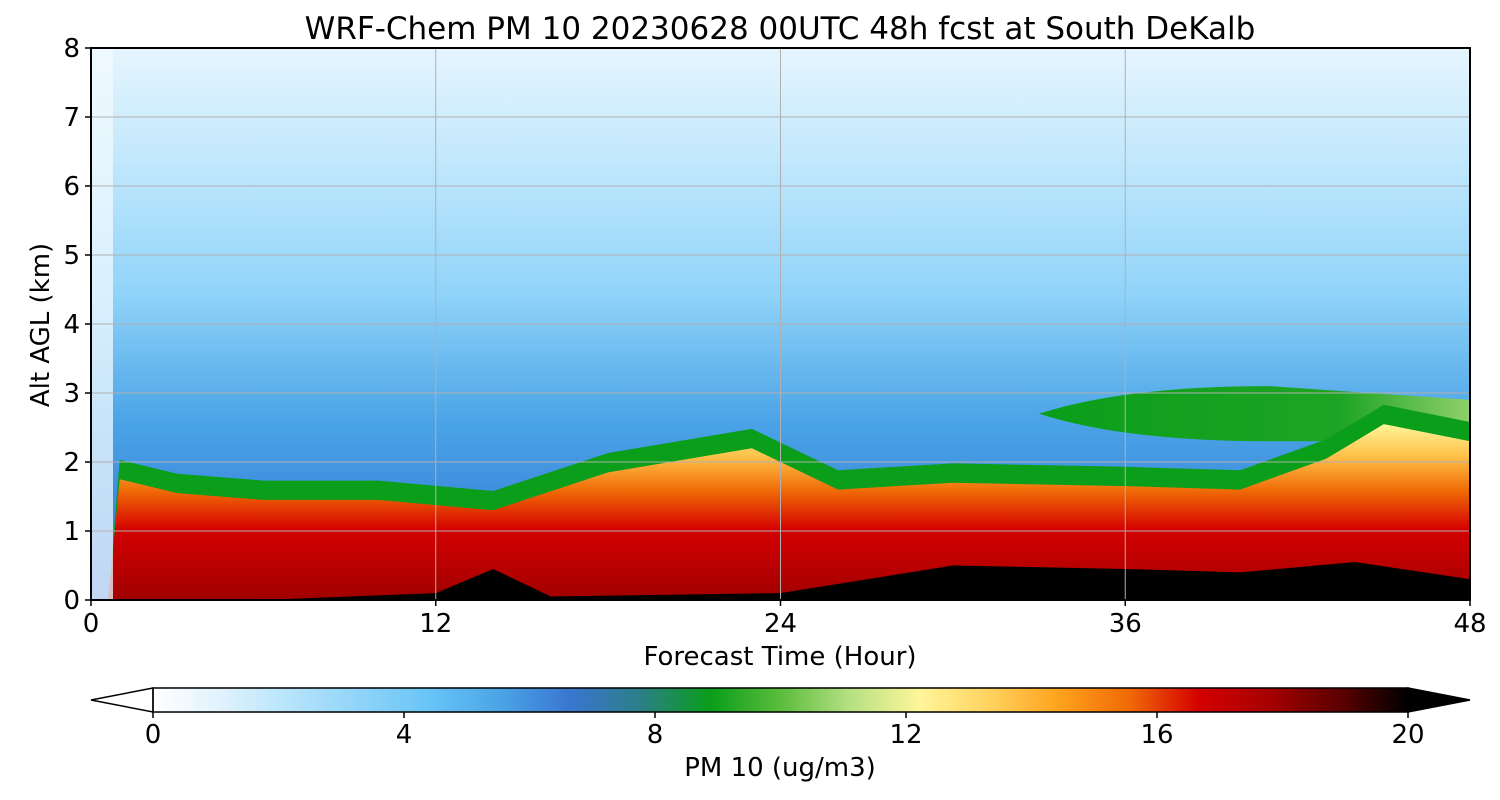 This screenshot has height=800, width=1500. Describe the element at coordinates (71, 118) in the screenshot. I see `y-tick-label: 7` at that location.